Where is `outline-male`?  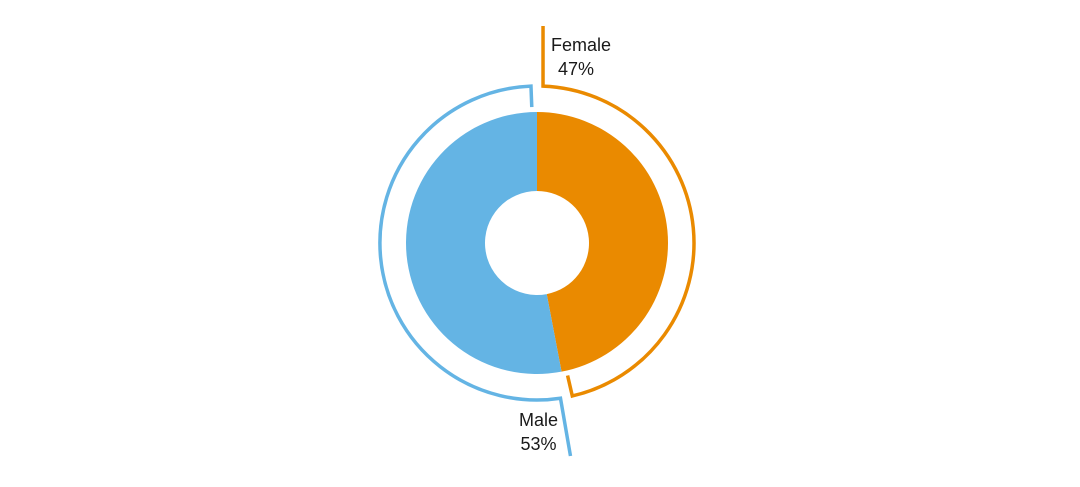 outline-male is located at coordinates (475, 270).